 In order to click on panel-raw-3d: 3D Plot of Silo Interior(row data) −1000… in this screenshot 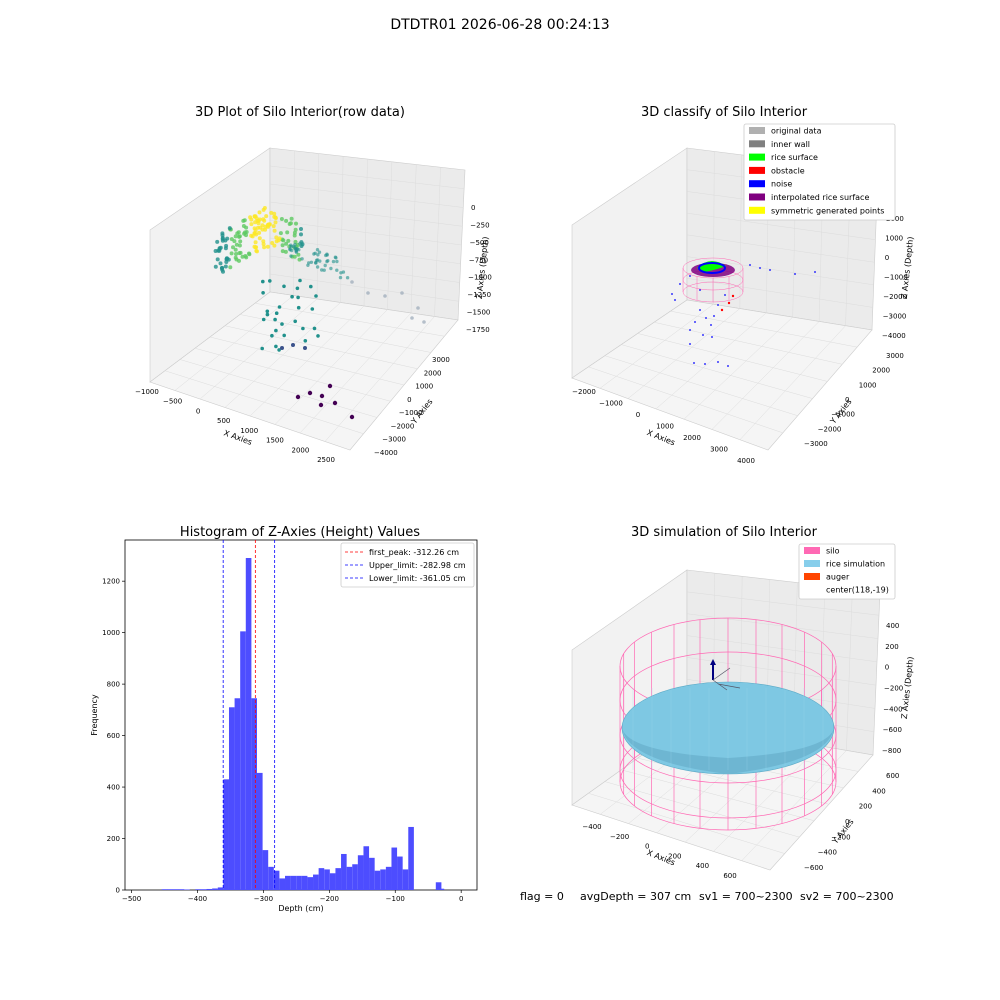, I will do `click(313, 284)`.